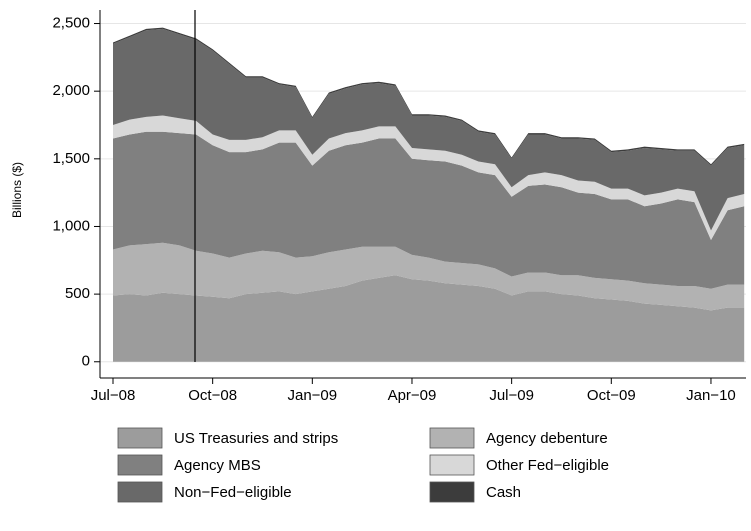 This screenshot has height=531, width=751. What do you see at coordinates (503, 492) in the screenshot?
I see `legend-label: Cash` at bounding box center [503, 492].